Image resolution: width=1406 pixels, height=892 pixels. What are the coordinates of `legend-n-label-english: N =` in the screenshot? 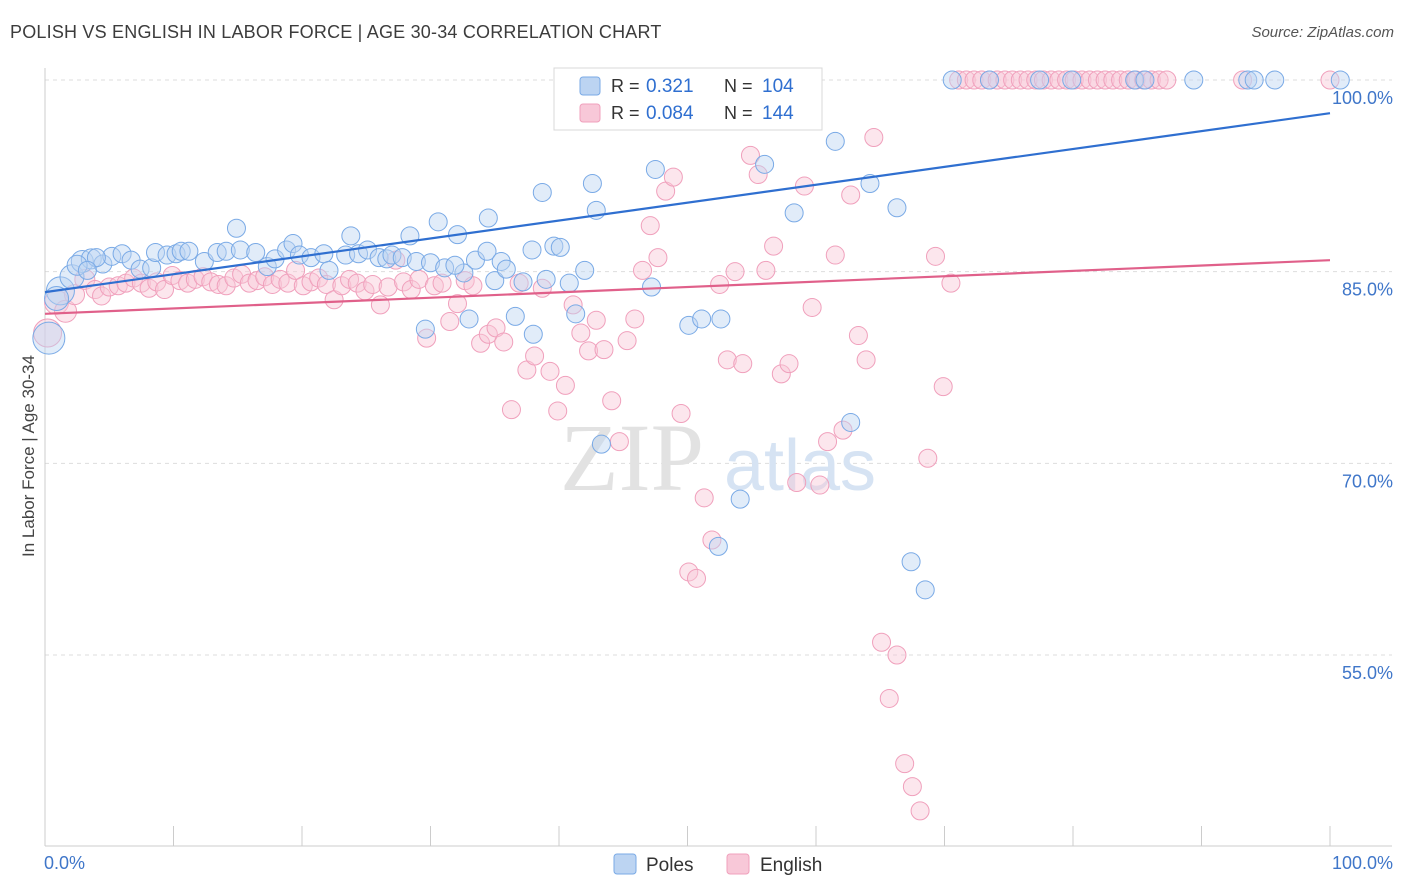 It's located at (738, 113).